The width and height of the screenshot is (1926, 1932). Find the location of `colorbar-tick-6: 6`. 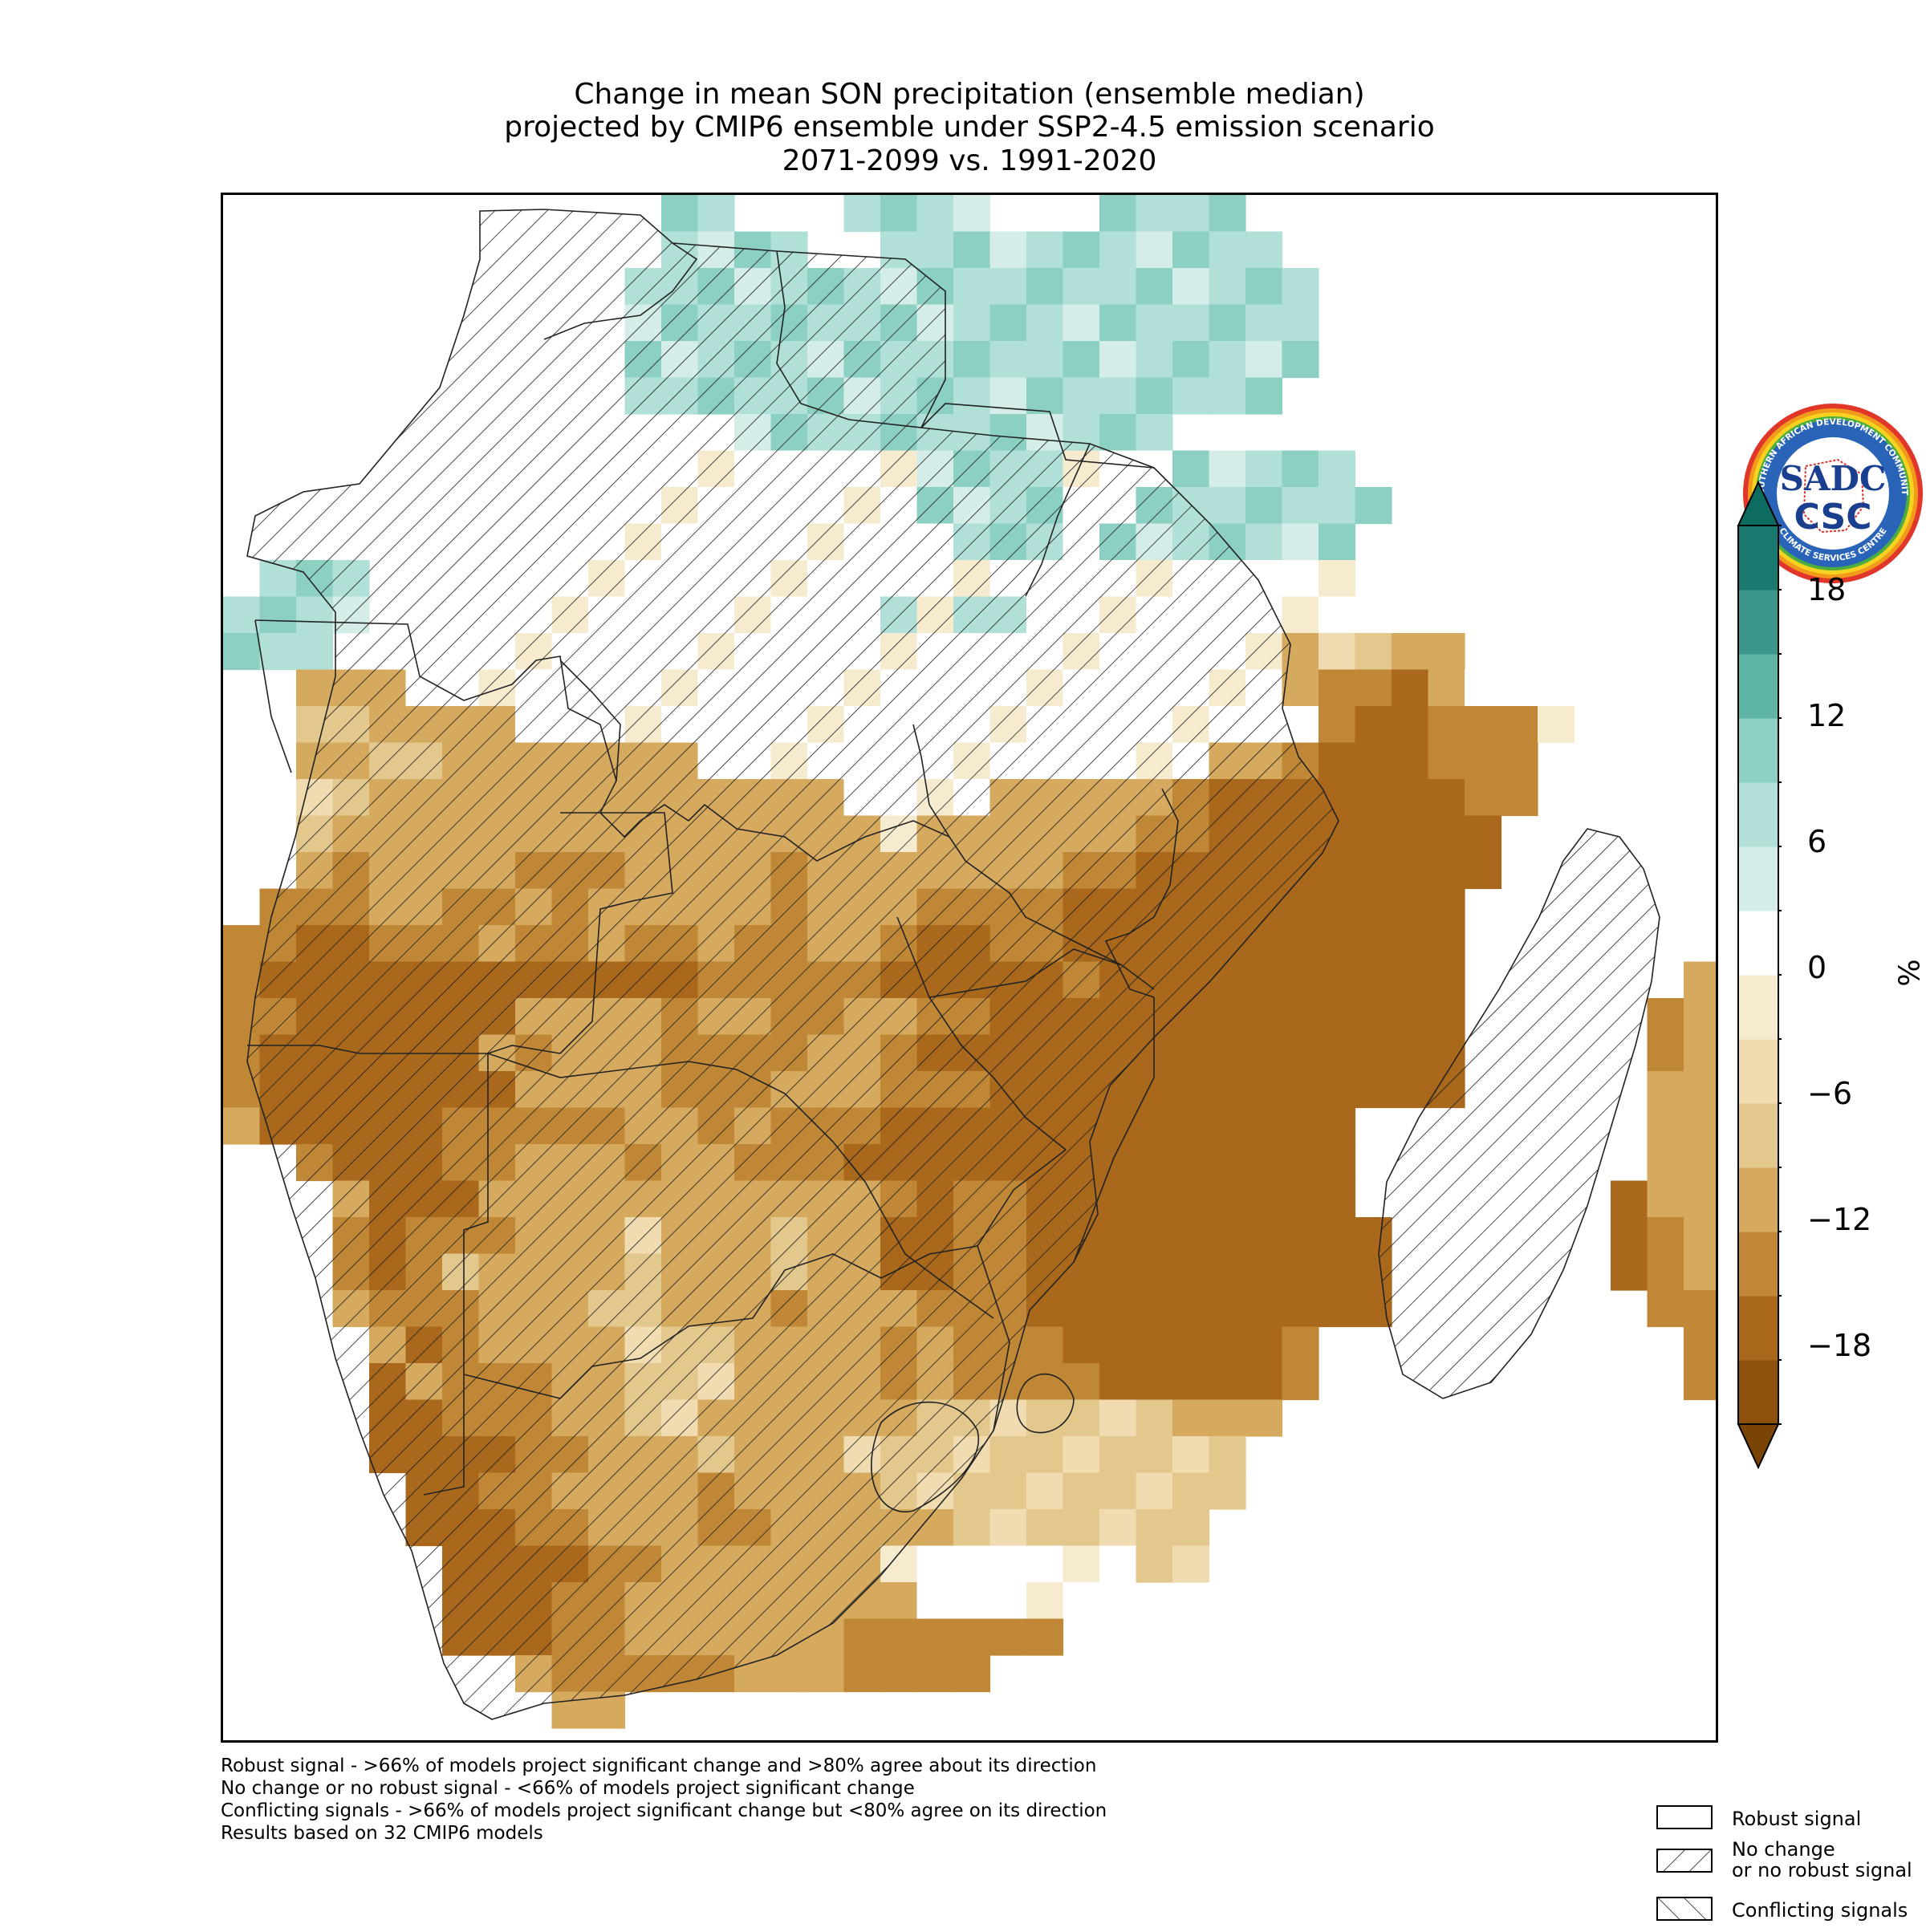

colorbar-tick-6: 6 is located at coordinates (1855, 841).